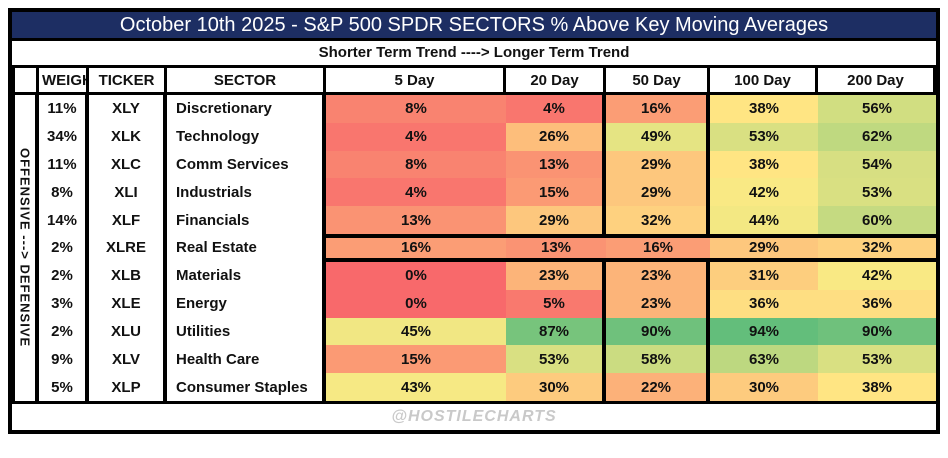 This screenshot has width=948, height=458. What do you see at coordinates (128, 109) in the screenshot?
I see `ticker-cell: XLY` at bounding box center [128, 109].